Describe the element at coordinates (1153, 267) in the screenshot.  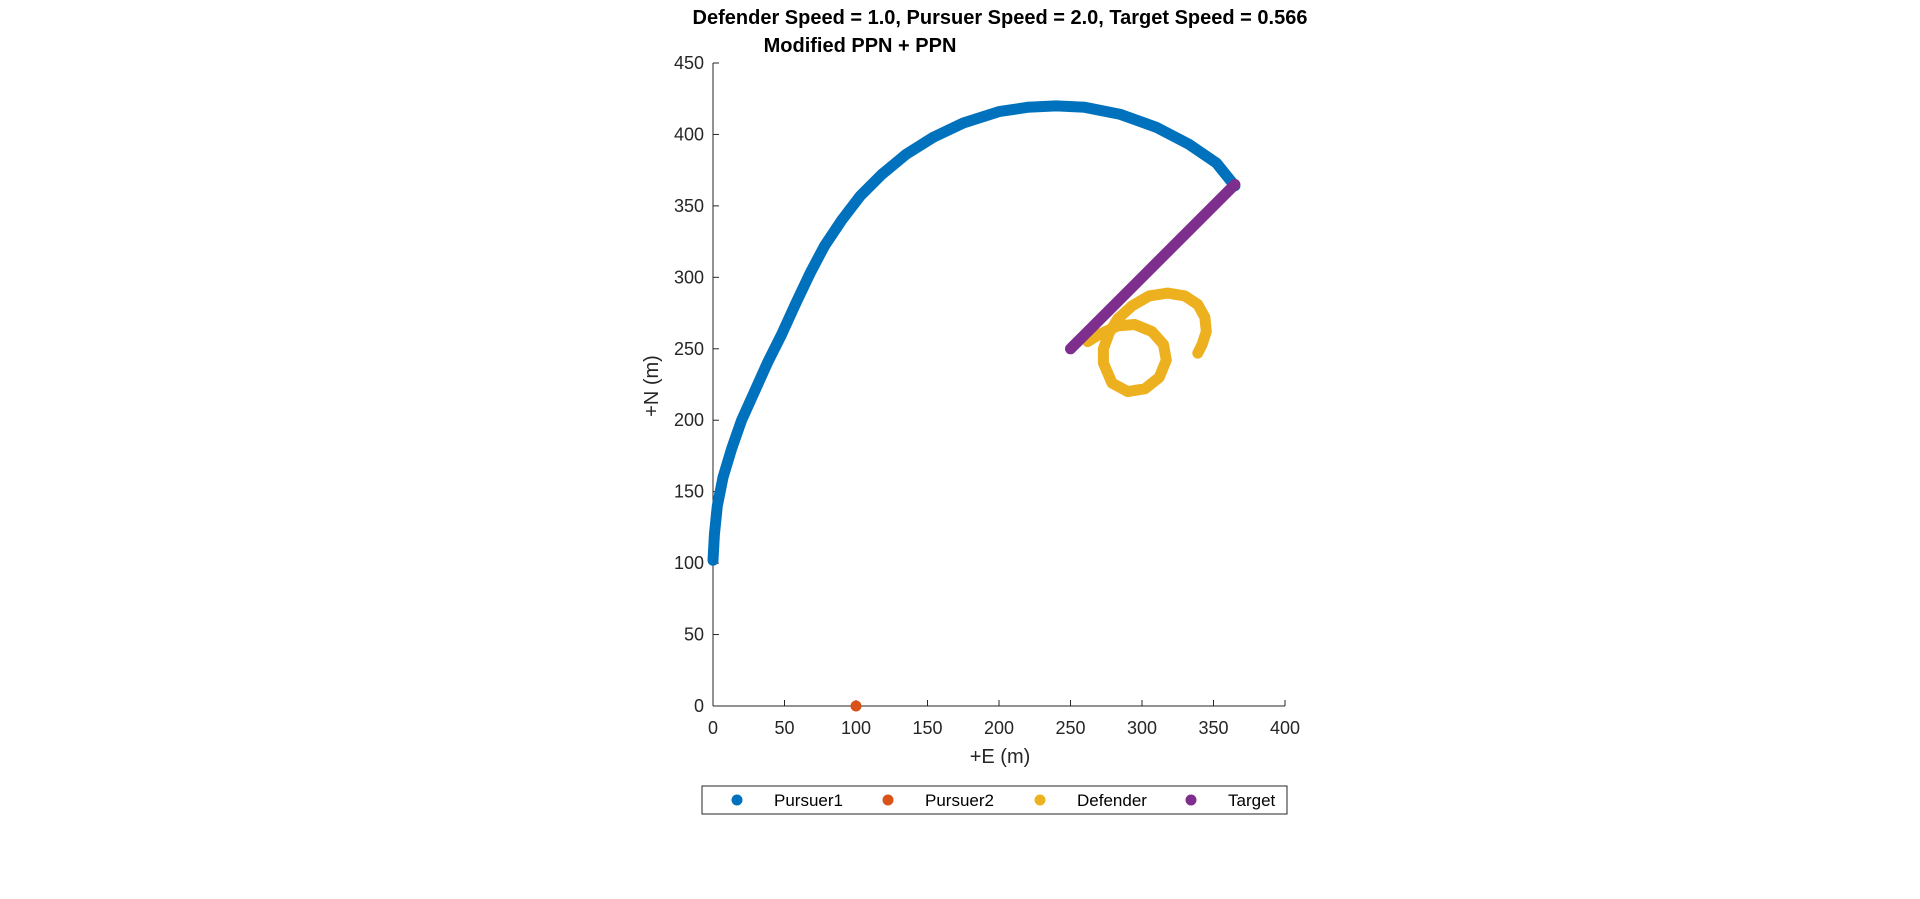
I see `target-trajectory` at that location.